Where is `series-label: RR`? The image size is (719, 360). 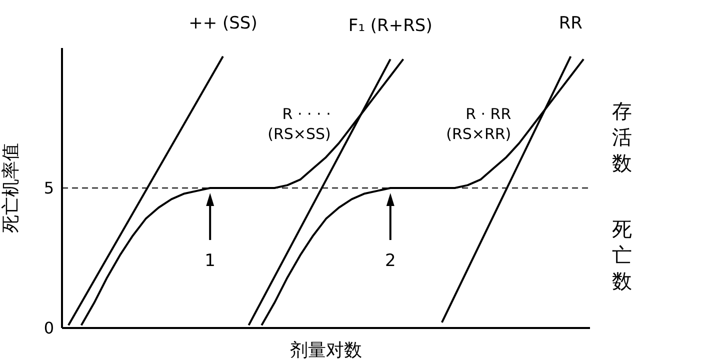 series-label: RR is located at coordinates (570, 23).